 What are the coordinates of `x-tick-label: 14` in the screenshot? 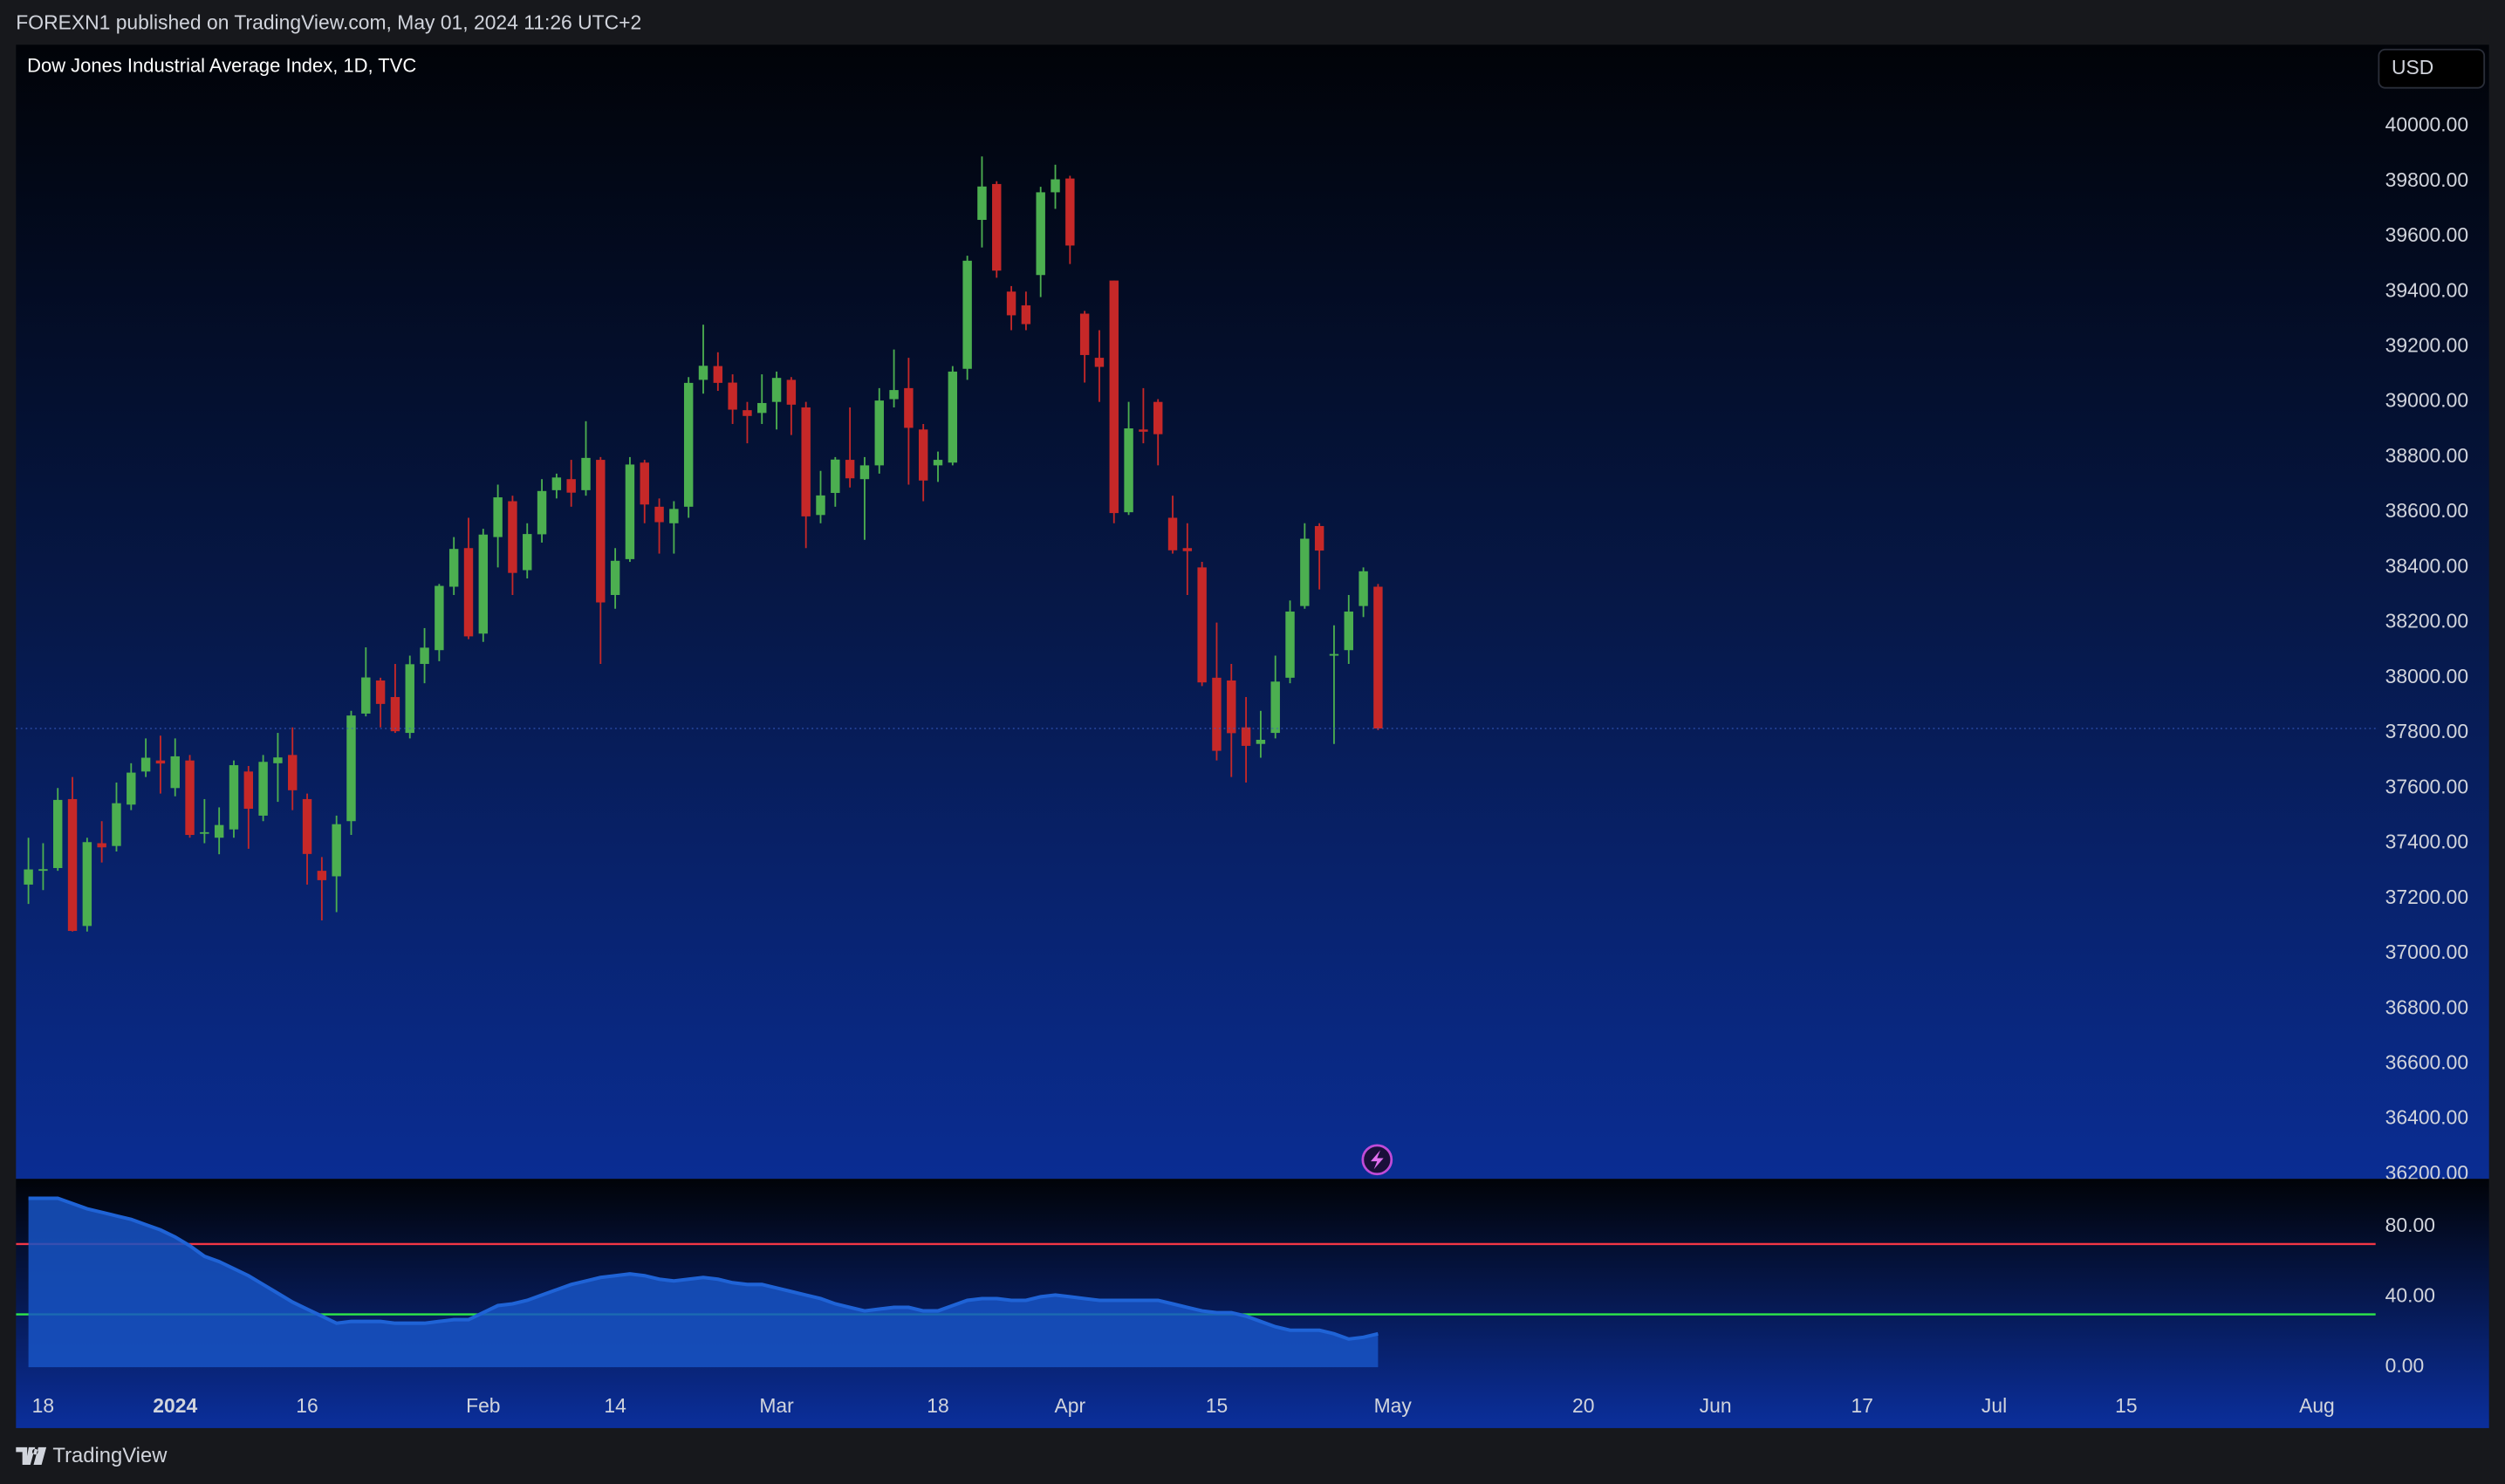 It's located at (615, 1405).